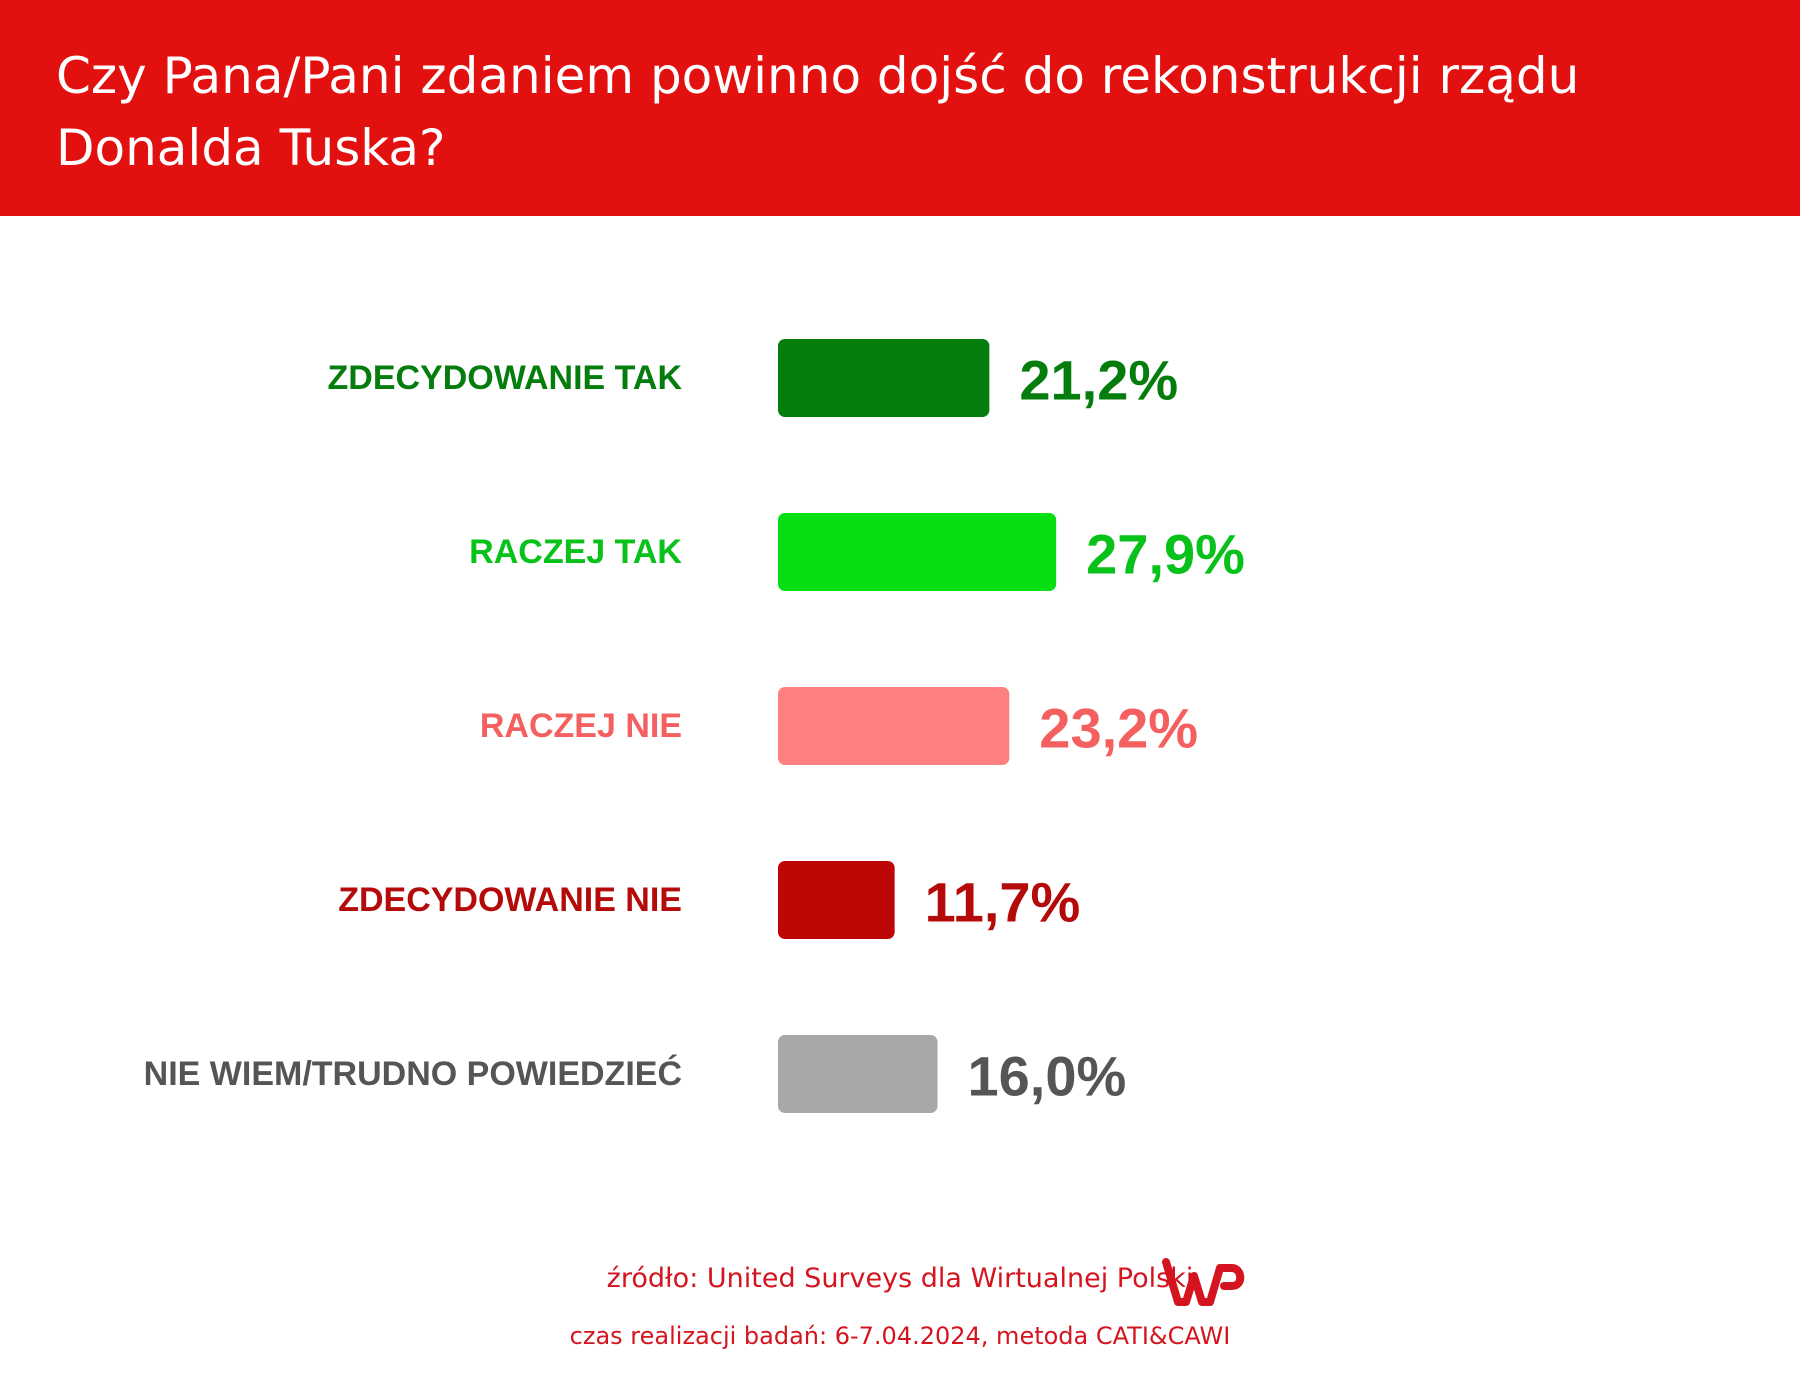 The height and width of the screenshot is (1400, 1800). What do you see at coordinates (884, 378) in the screenshot?
I see `bar-zdecydowanie-tak` at bounding box center [884, 378].